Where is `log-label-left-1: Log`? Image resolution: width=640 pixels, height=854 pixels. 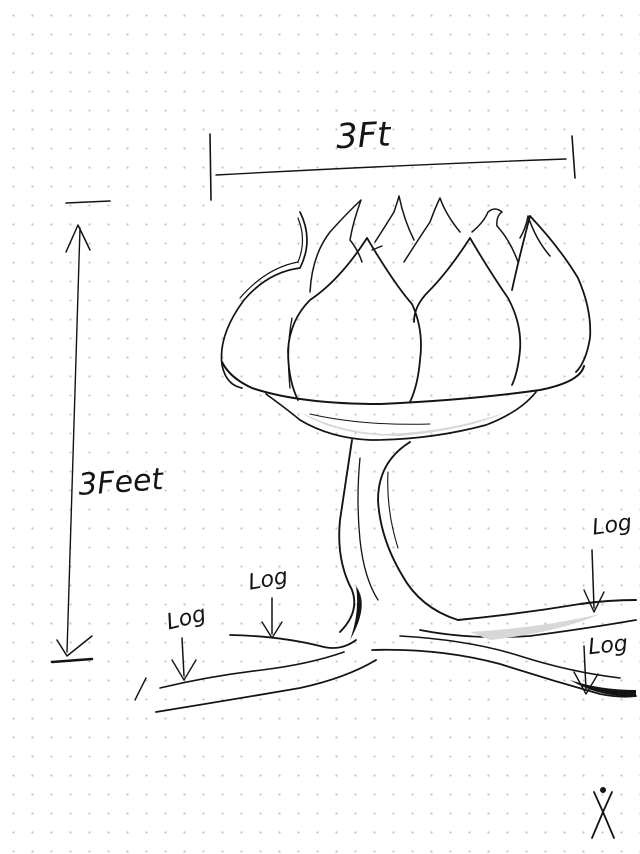 log-label-left-1: Log is located at coordinates (186, 619).